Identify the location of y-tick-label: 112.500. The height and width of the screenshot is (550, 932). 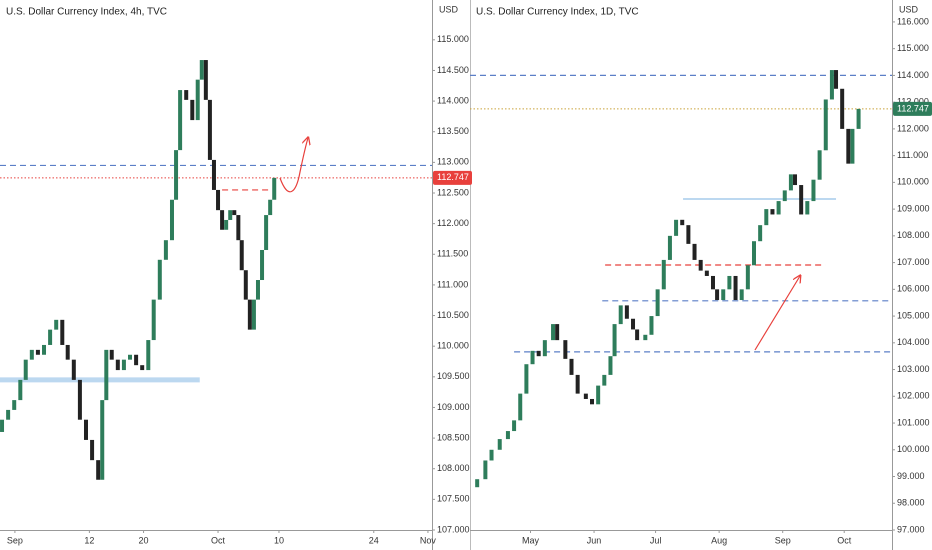
(453, 192).